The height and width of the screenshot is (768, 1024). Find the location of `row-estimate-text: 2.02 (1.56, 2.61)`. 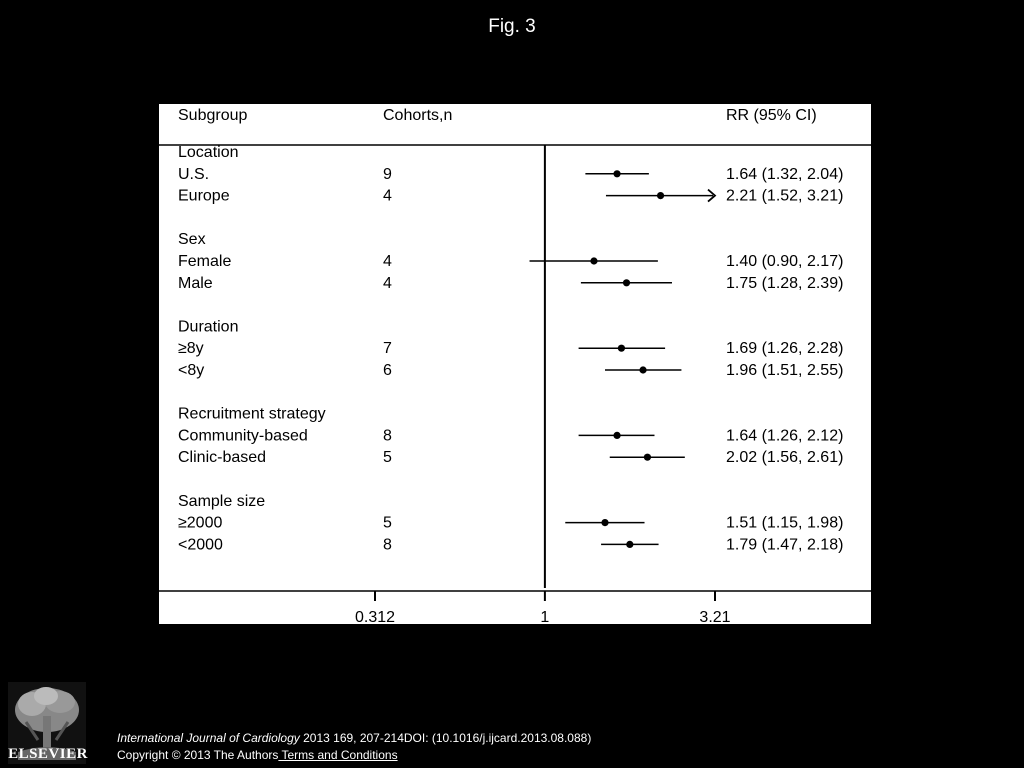

row-estimate-text: 2.02 (1.56, 2.61) is located at coordinates (784, 457).